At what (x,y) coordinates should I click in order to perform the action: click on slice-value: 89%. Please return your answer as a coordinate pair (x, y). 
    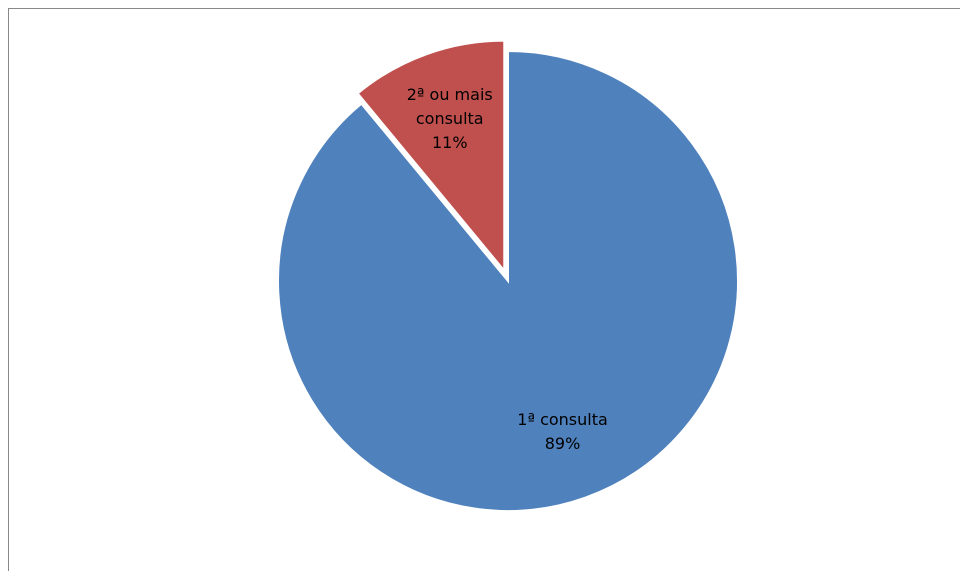
    Looking at the image, I should click on (562, 444).